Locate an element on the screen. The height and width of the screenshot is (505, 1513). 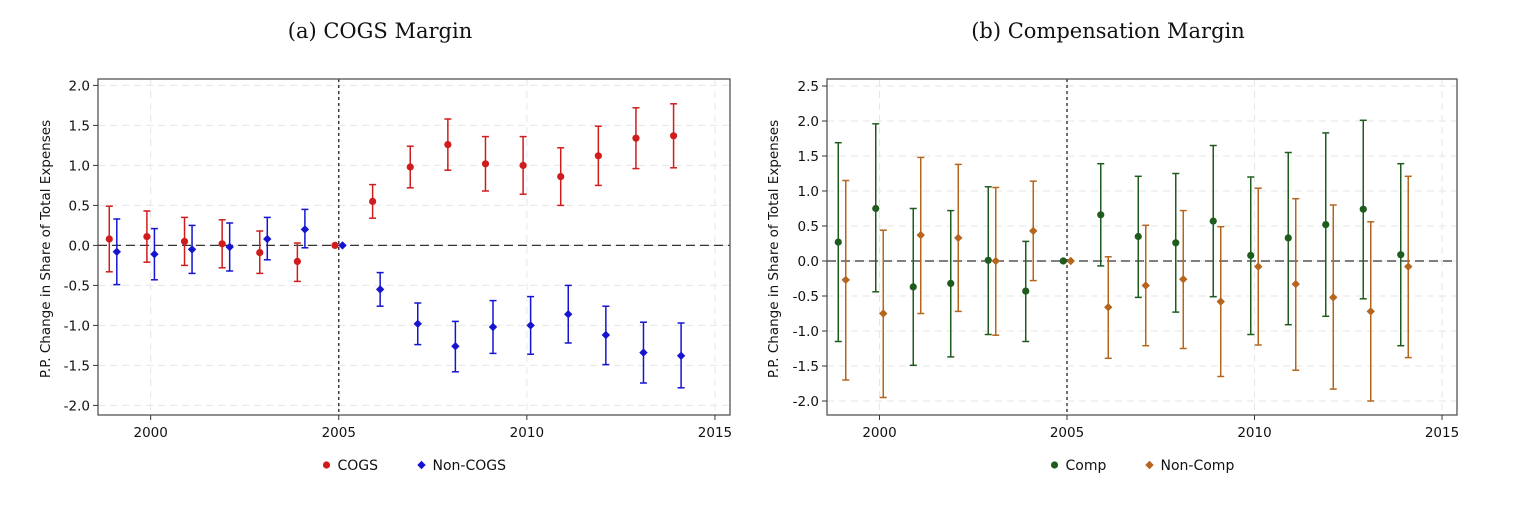
legend-label: COGS is located at coordinates (358, 466).